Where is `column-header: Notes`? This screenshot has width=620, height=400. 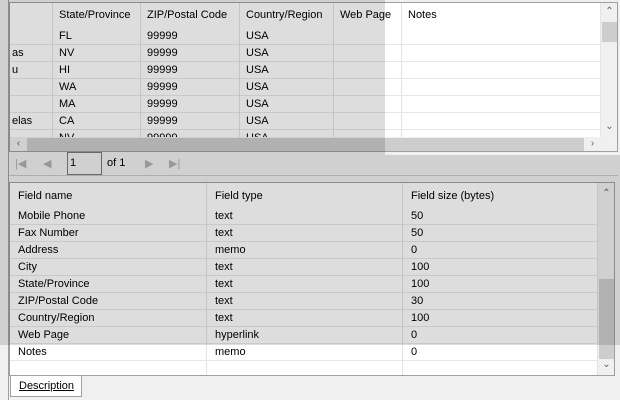 column-header: Notes is located at coordinates (501, 15).